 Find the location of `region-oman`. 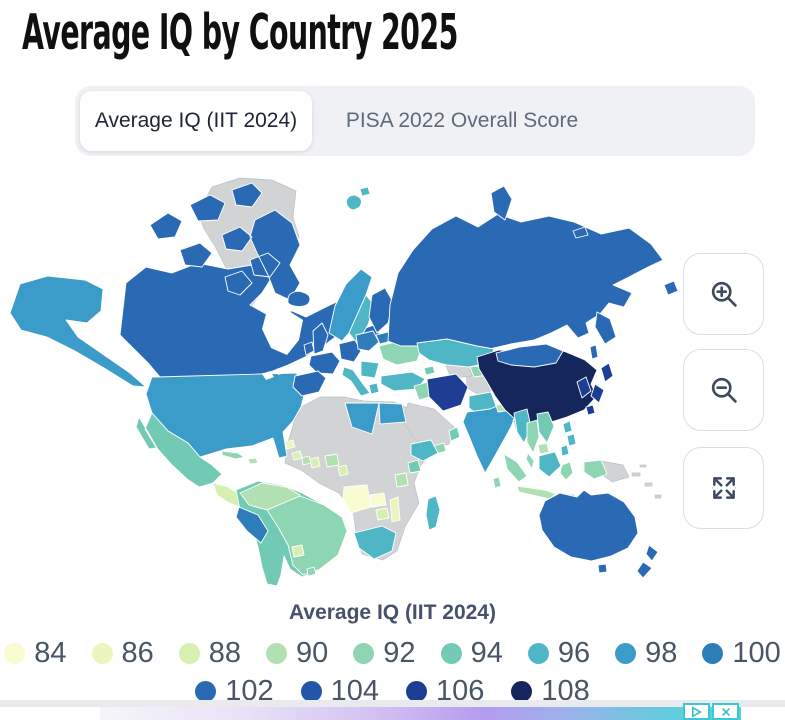

region-oman is located at coordinates (454, 434).